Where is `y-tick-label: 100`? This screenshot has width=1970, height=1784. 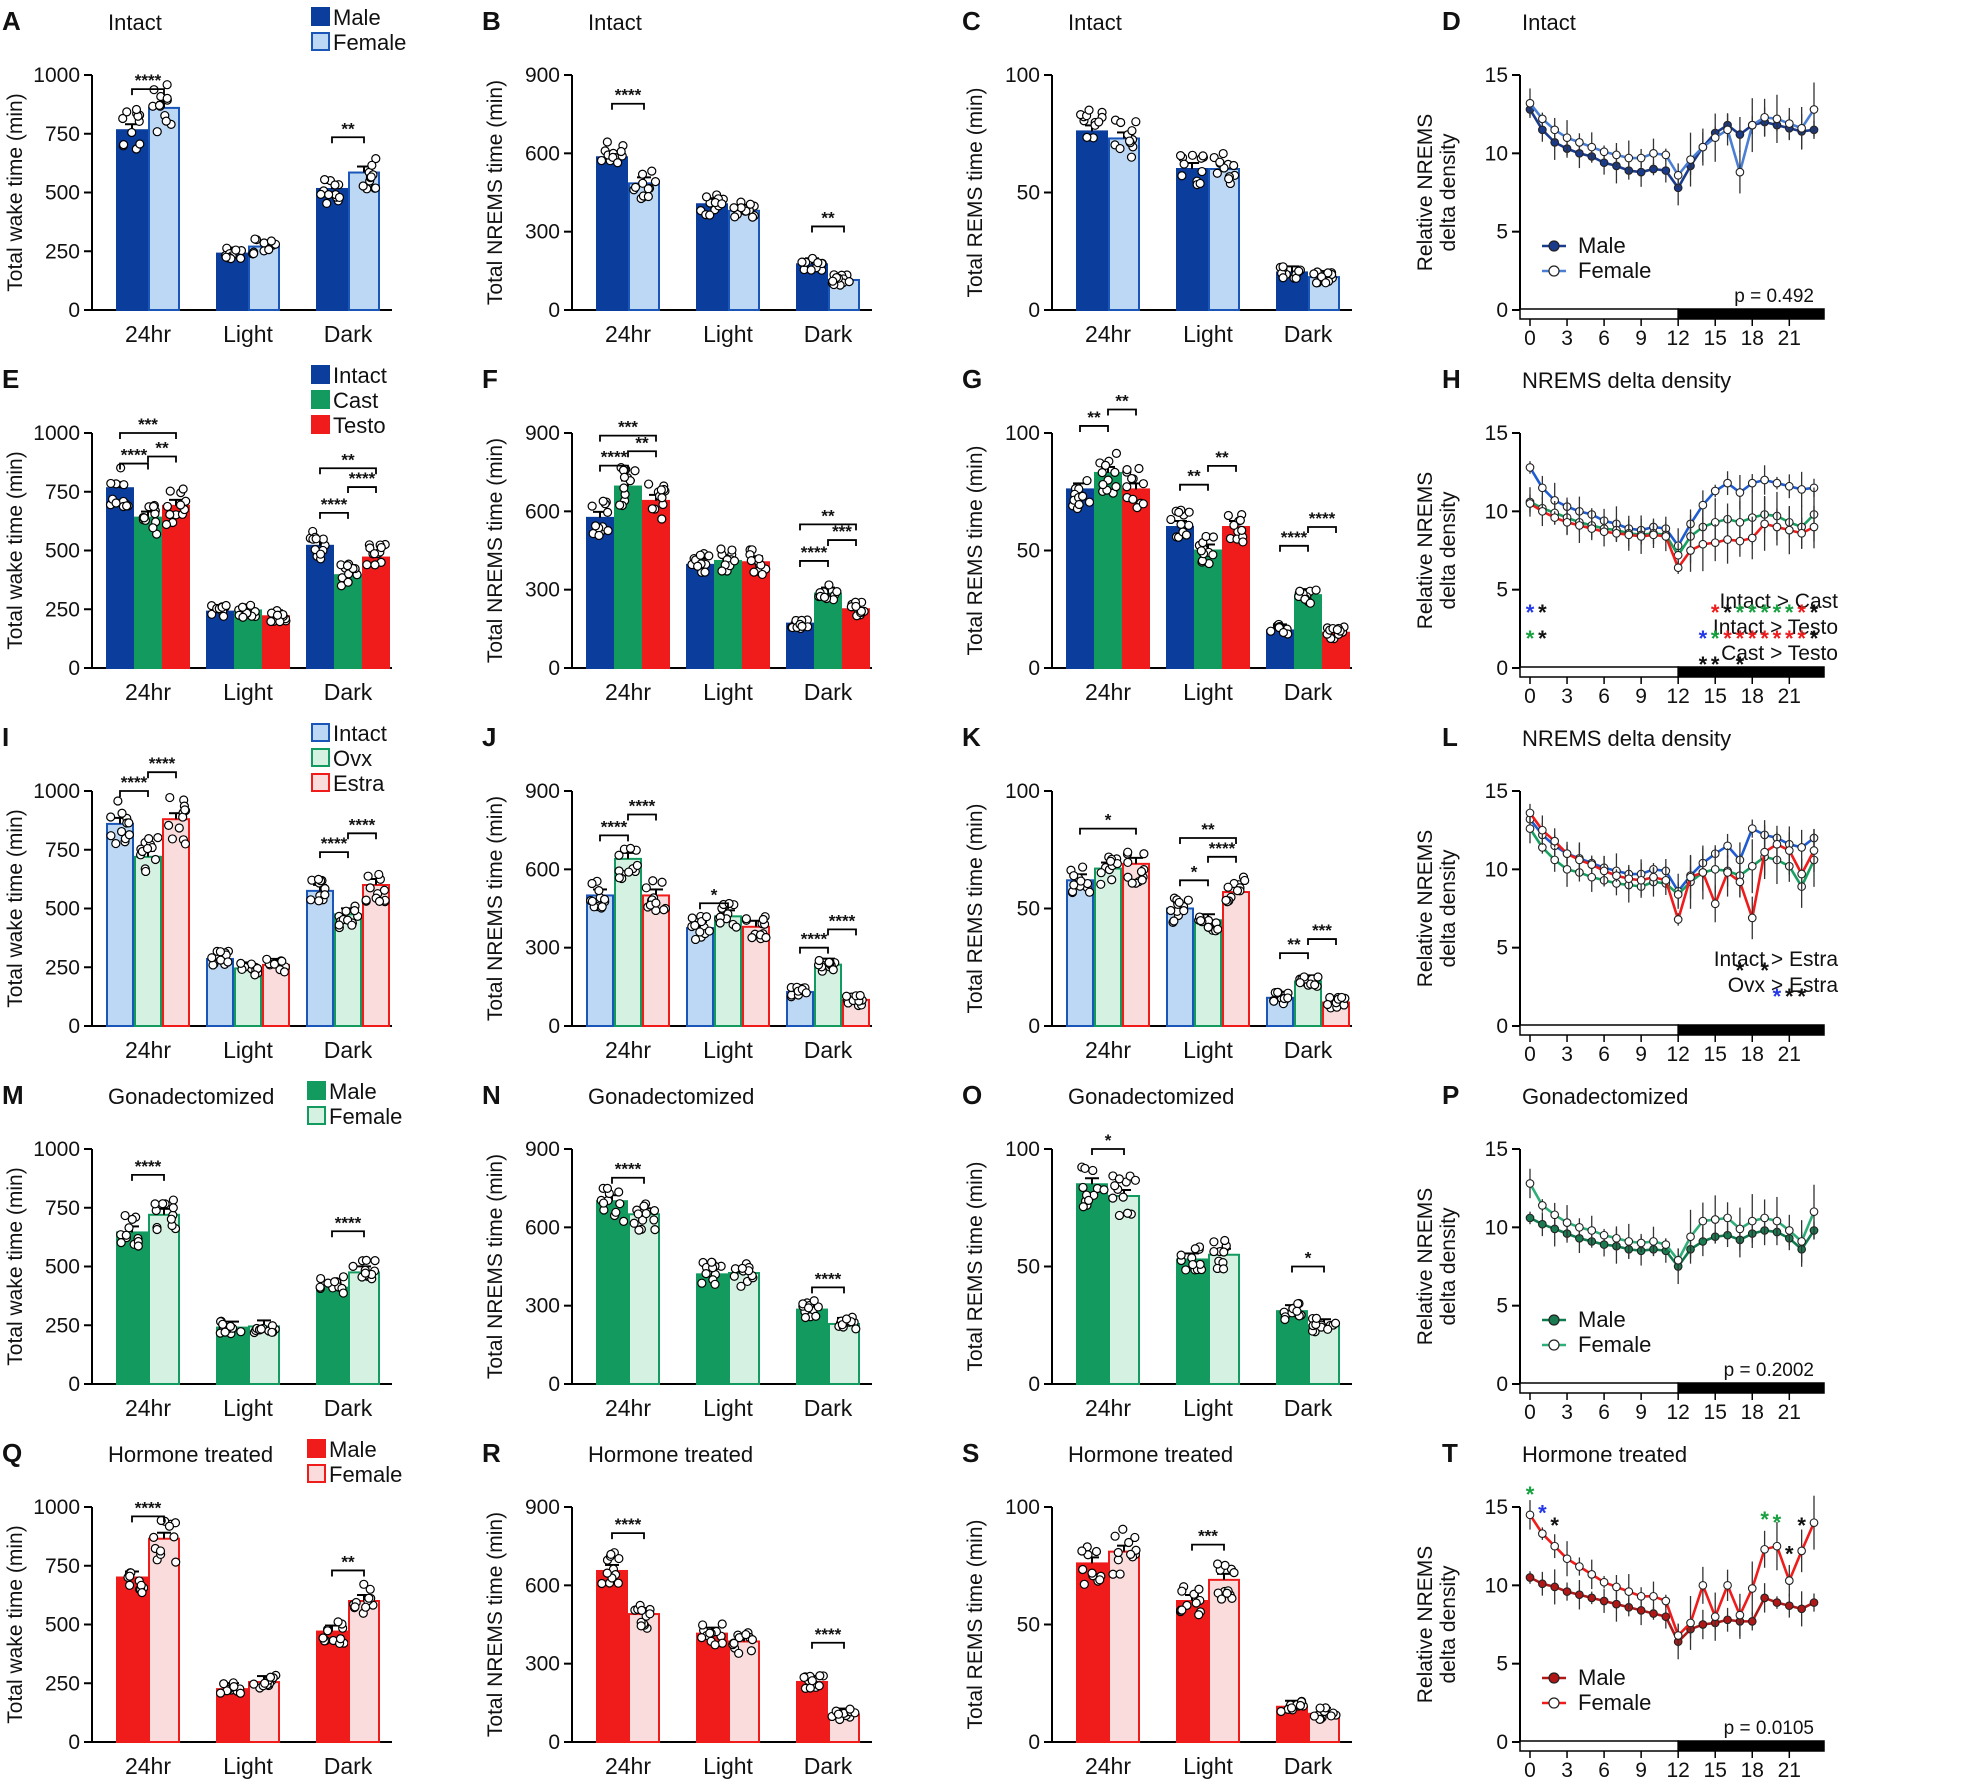
y-tick-label: 100 is located at coordinates (1022, 791).